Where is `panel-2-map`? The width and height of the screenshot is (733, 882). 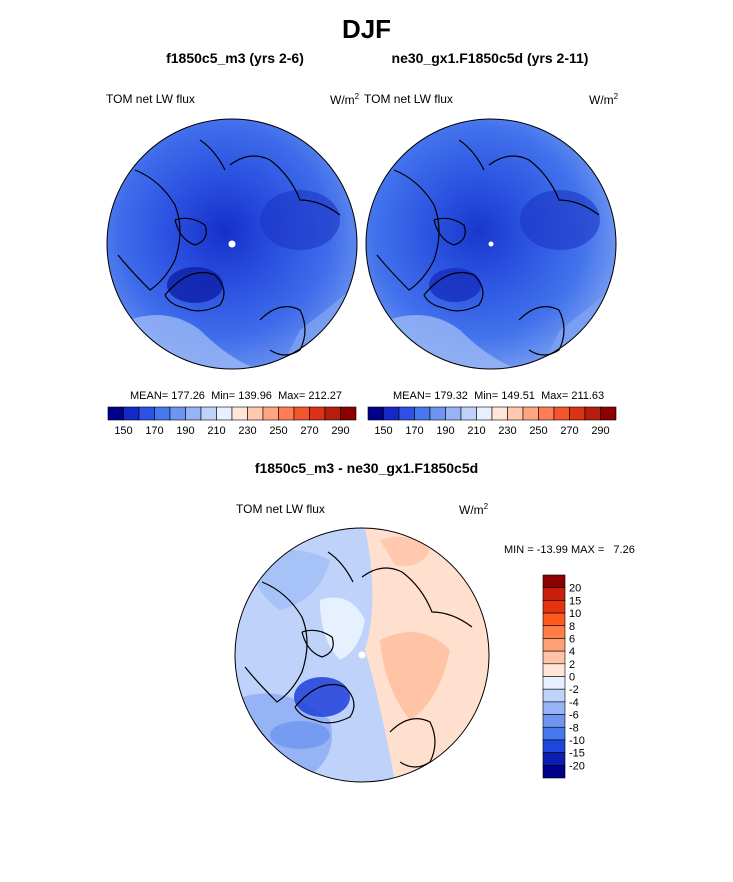
panel-2-map is located at coordinates (491, 244).